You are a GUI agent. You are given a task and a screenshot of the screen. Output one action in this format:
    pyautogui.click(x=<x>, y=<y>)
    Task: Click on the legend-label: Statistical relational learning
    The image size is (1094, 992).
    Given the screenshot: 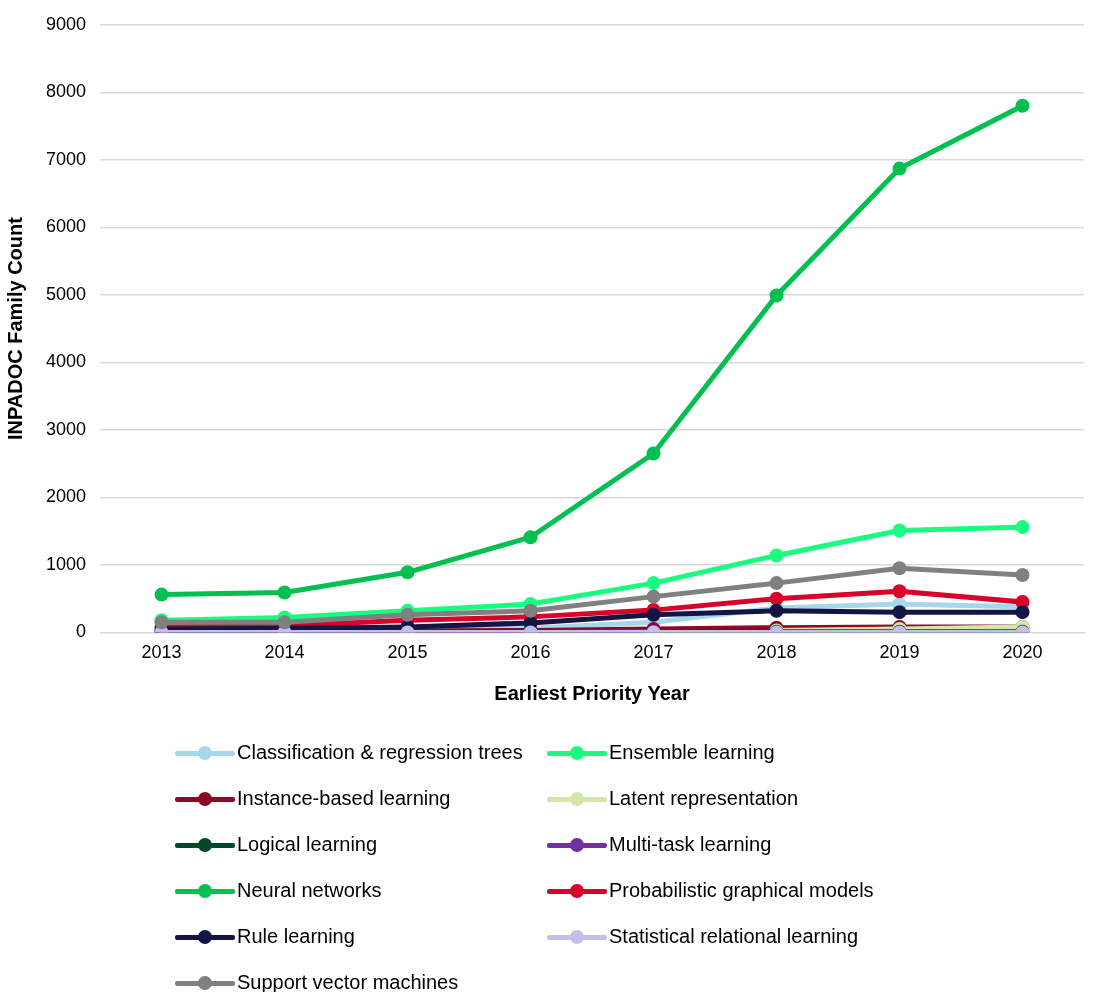 What is the action you would take?
    pyautogui.click(x=734, y=936)
    